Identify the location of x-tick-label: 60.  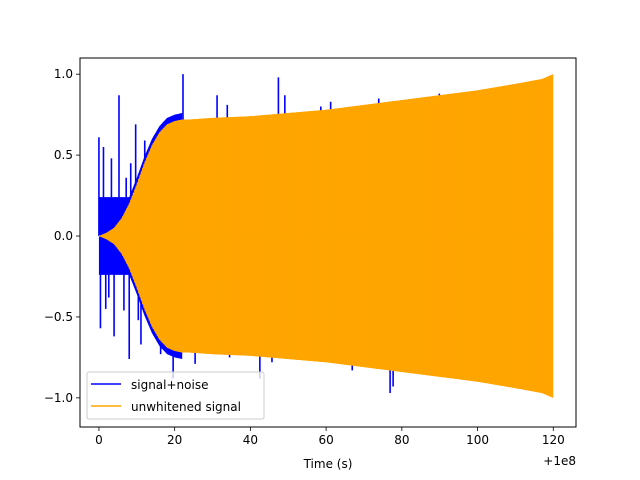
(325, 440).